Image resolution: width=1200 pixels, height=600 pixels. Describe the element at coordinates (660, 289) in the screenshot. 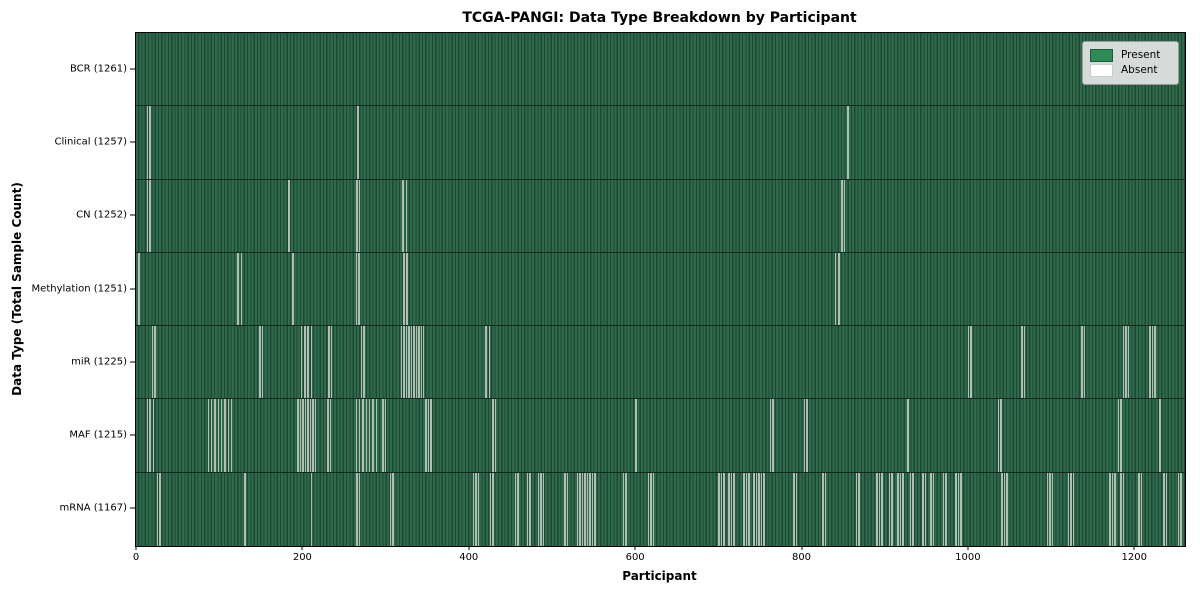

I see `heatmap-row-methylation` at that location.